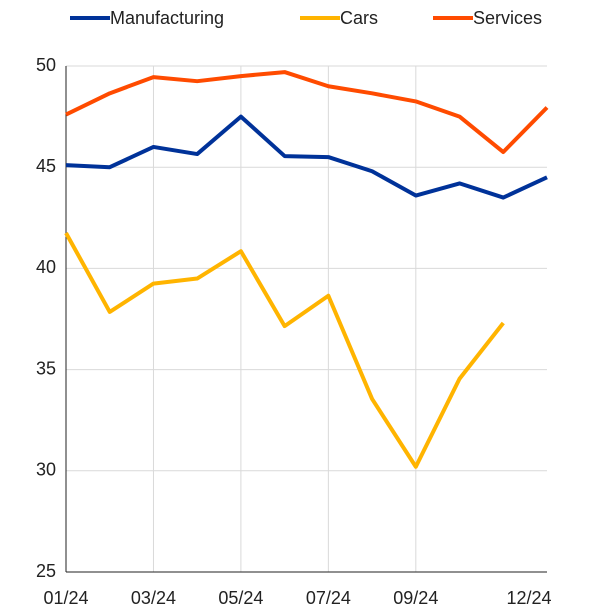  I want to click on x-tick-label: 07/24, so click(328, 598).